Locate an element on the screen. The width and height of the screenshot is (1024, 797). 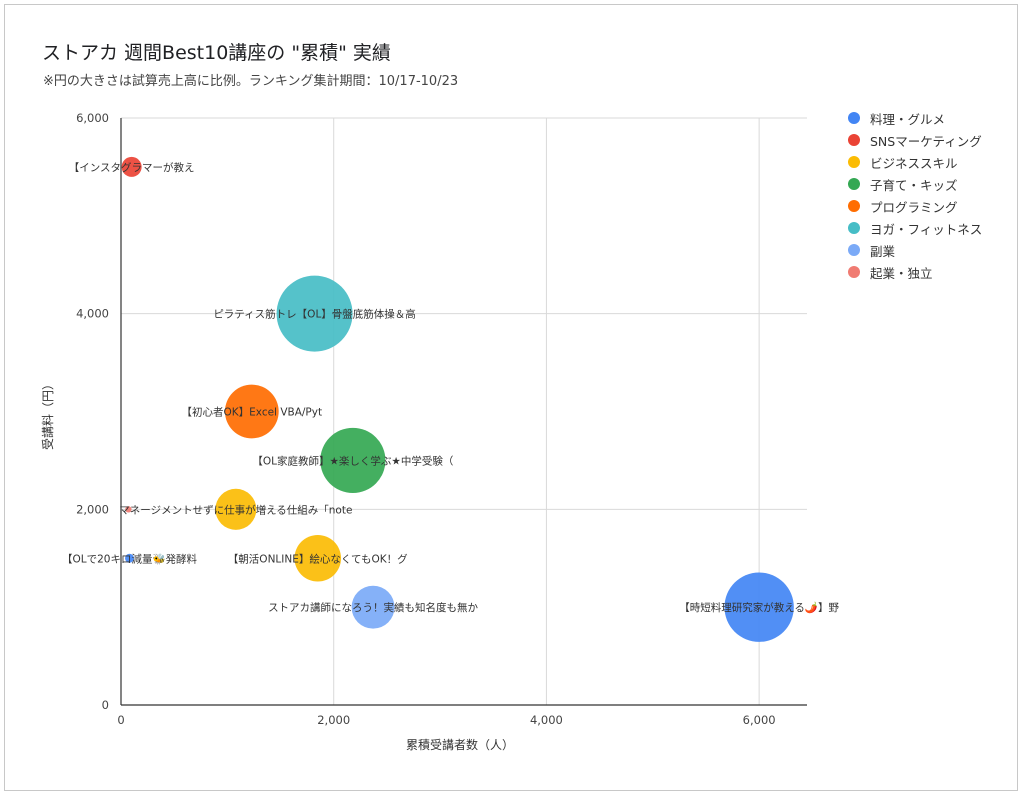
bubble-label: 【OLで20キロ減量🐝発酵料 is located at coordinates (130, 558).